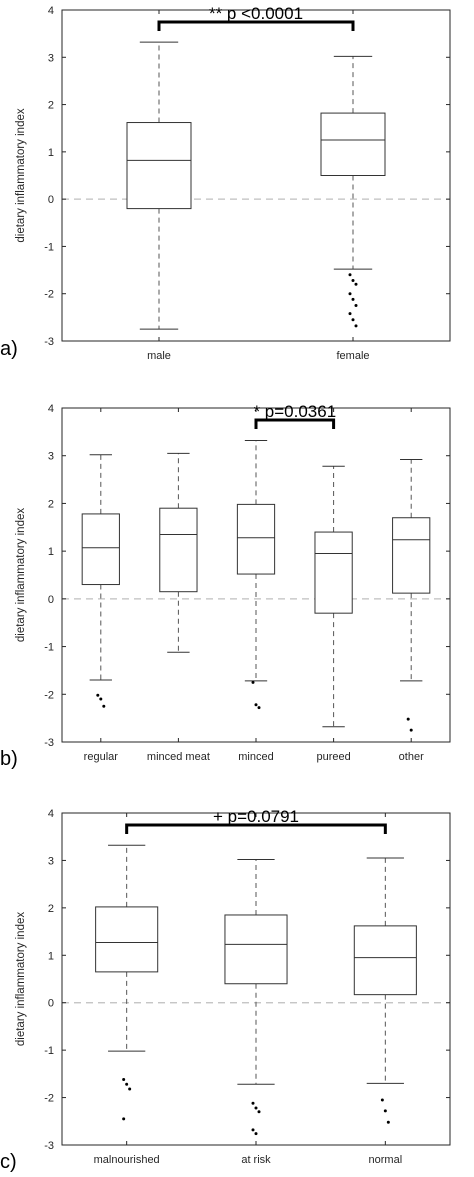 This screenshot has width=474, height=1177. What do you see at coordinates (9, 349) in the screenshot?
I see `panel-label: a)` at bounding box center [9, 349].